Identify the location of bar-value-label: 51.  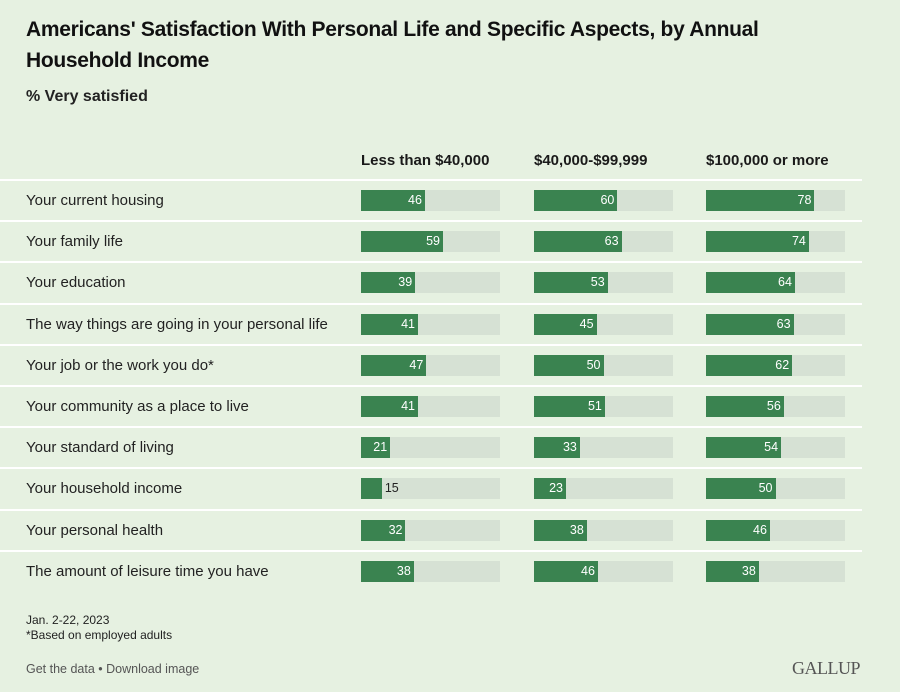
(594, 406).